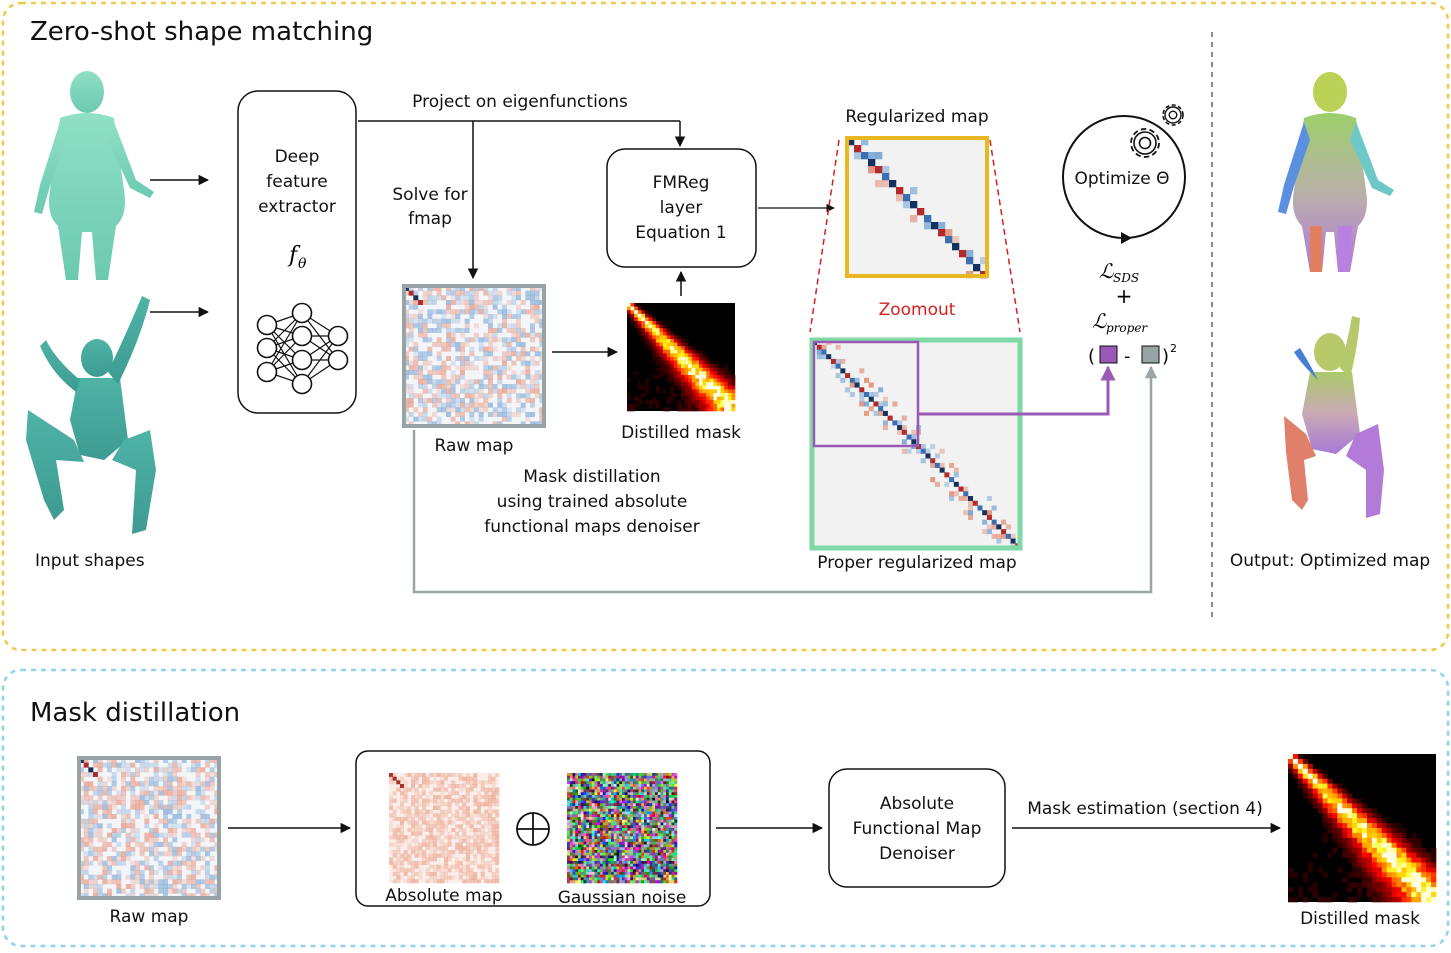  What do you see at coordinates (1005, 236) in the screenshot?
I see `zoom-line-right` at bounding box center [1005, 236].